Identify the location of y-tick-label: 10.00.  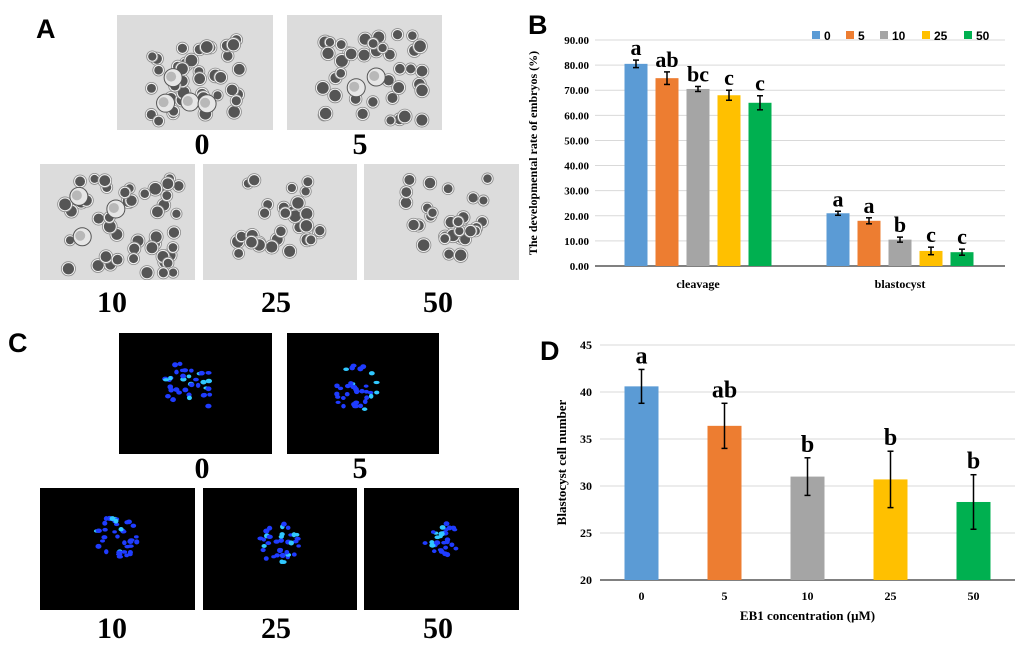
(576, 242).